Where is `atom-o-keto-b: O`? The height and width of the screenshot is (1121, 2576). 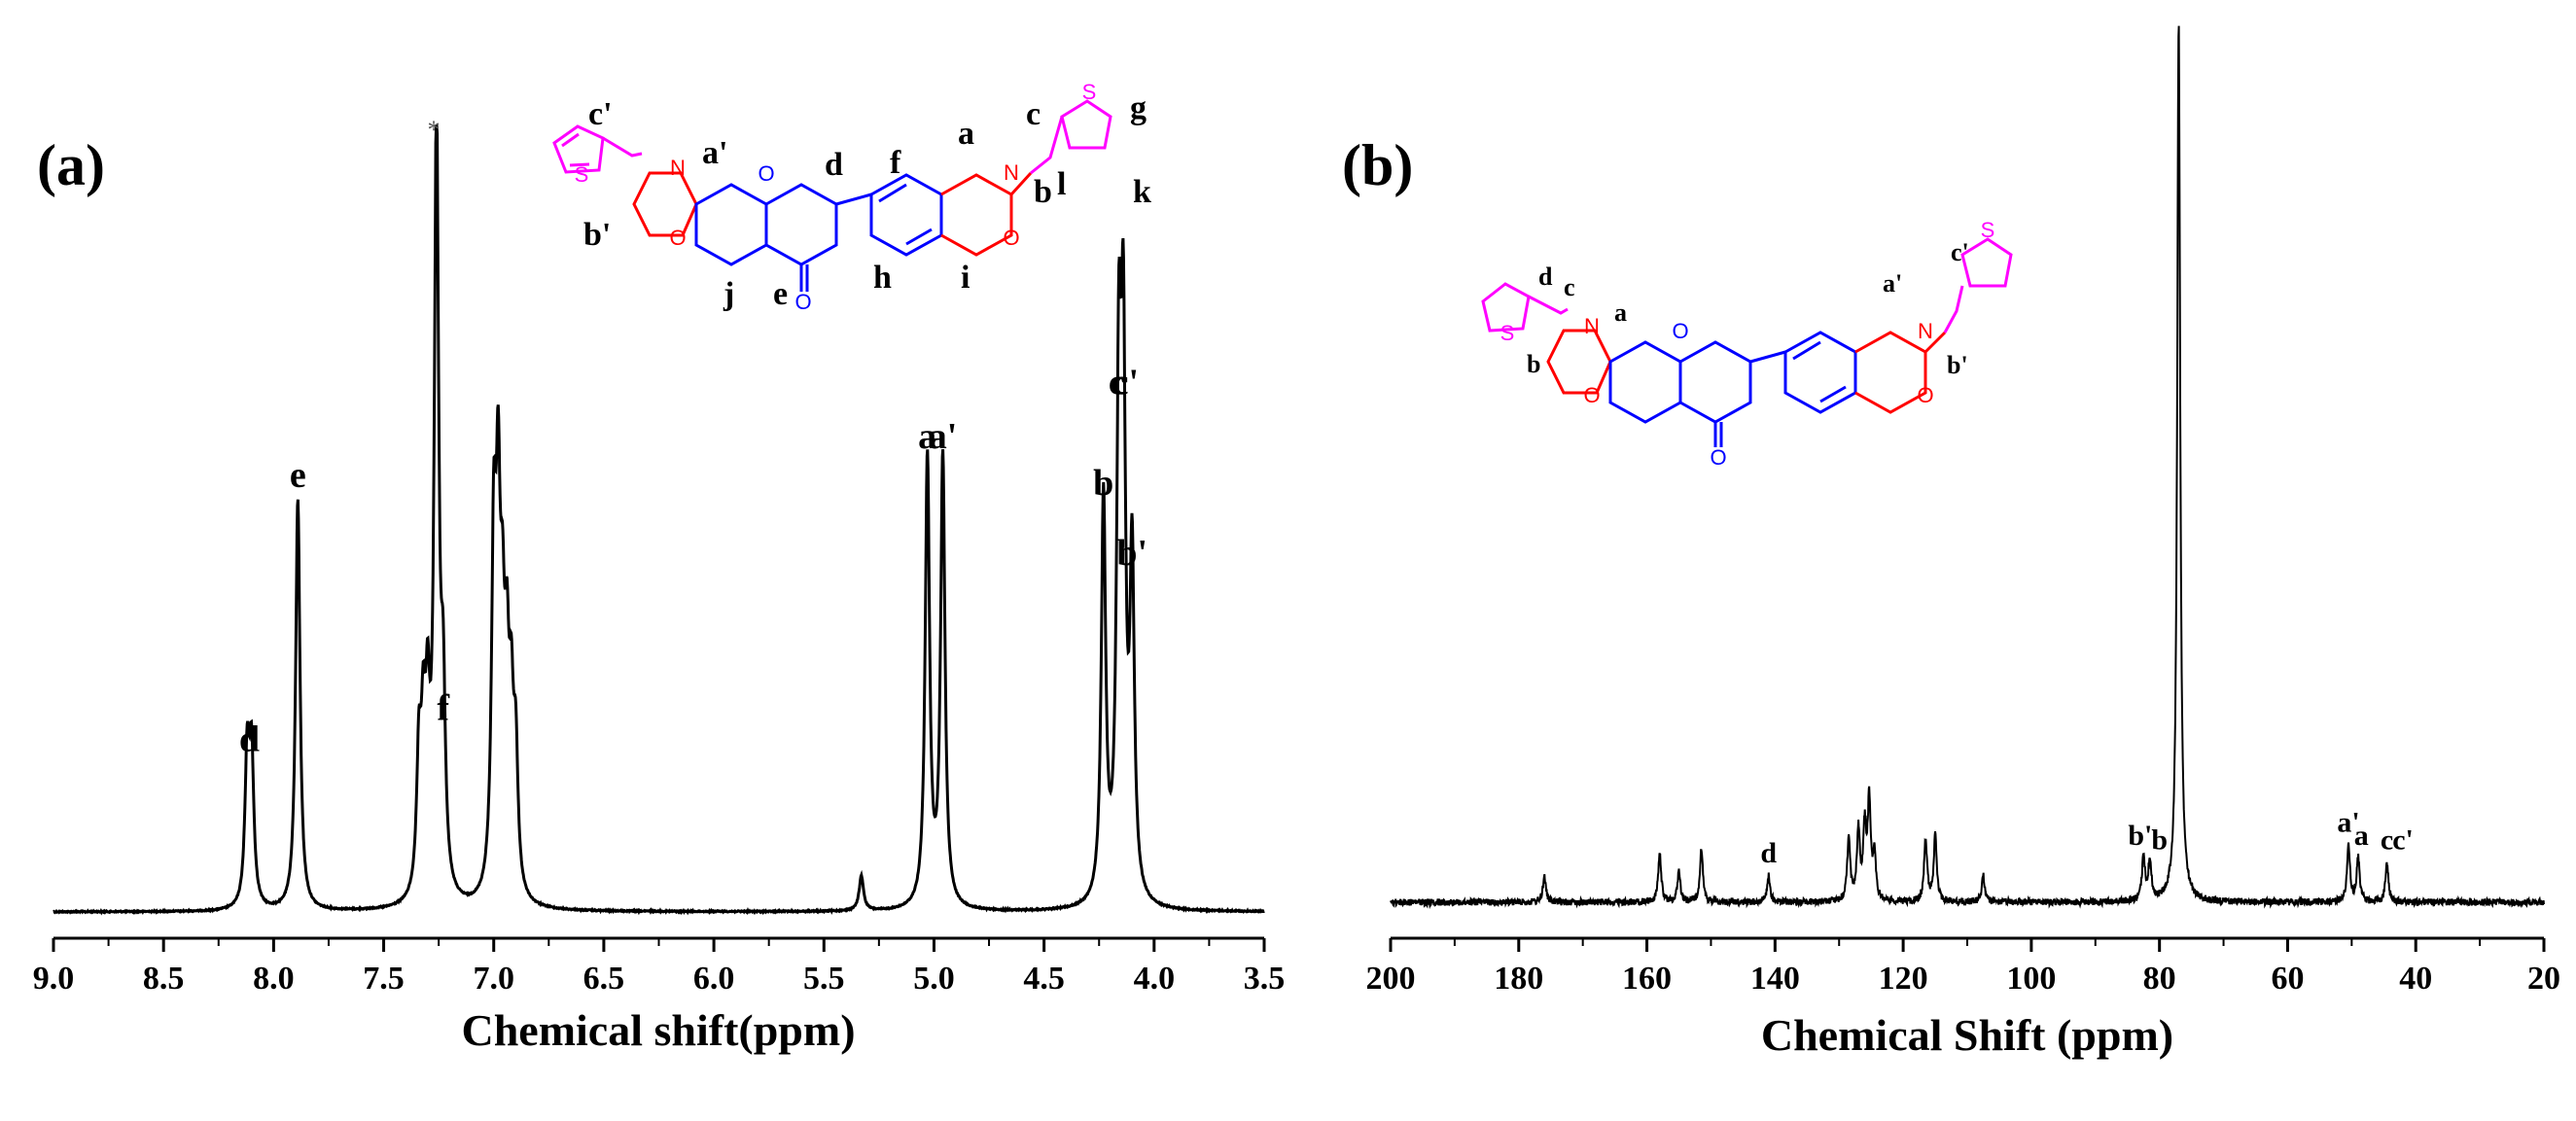 atom-o-keto-b: O is located at coordinates (1718, 457).